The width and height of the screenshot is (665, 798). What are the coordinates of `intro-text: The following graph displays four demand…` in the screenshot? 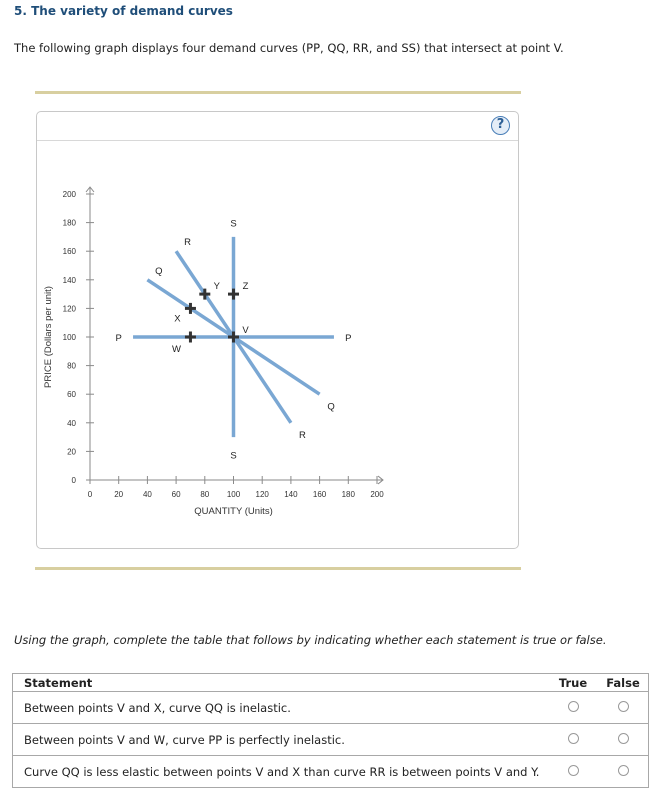 It's located at (289, 48).